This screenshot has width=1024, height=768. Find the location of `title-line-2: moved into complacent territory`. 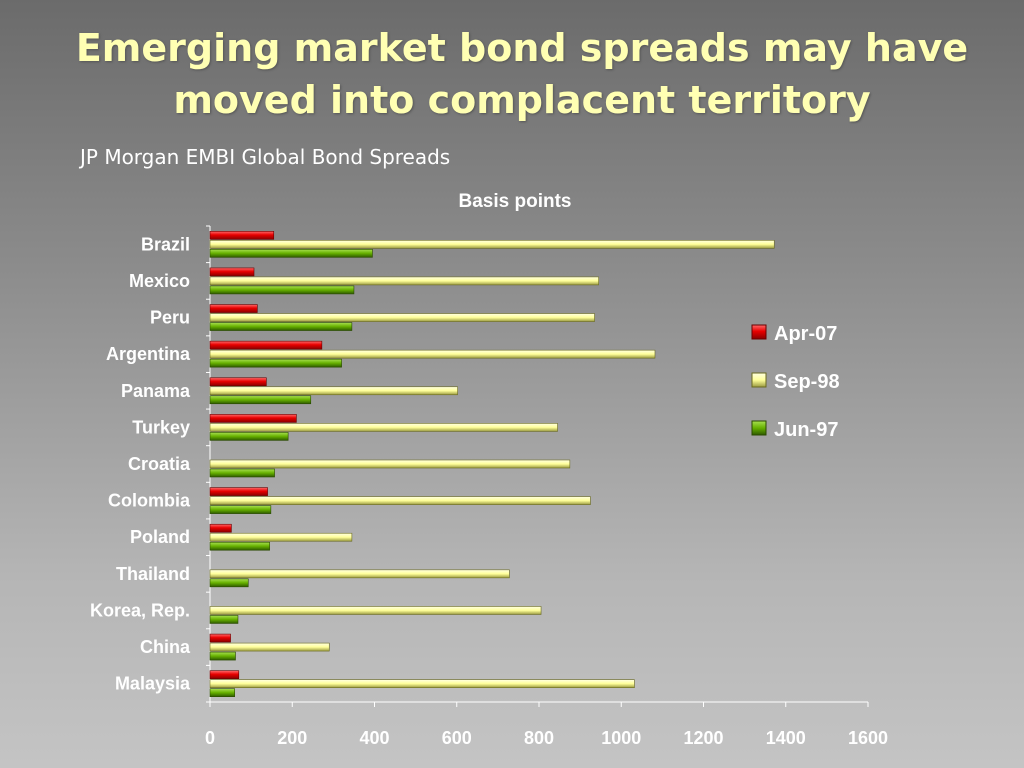

title-line-2: moved into complacent territory is located at coordinates (522, 100).